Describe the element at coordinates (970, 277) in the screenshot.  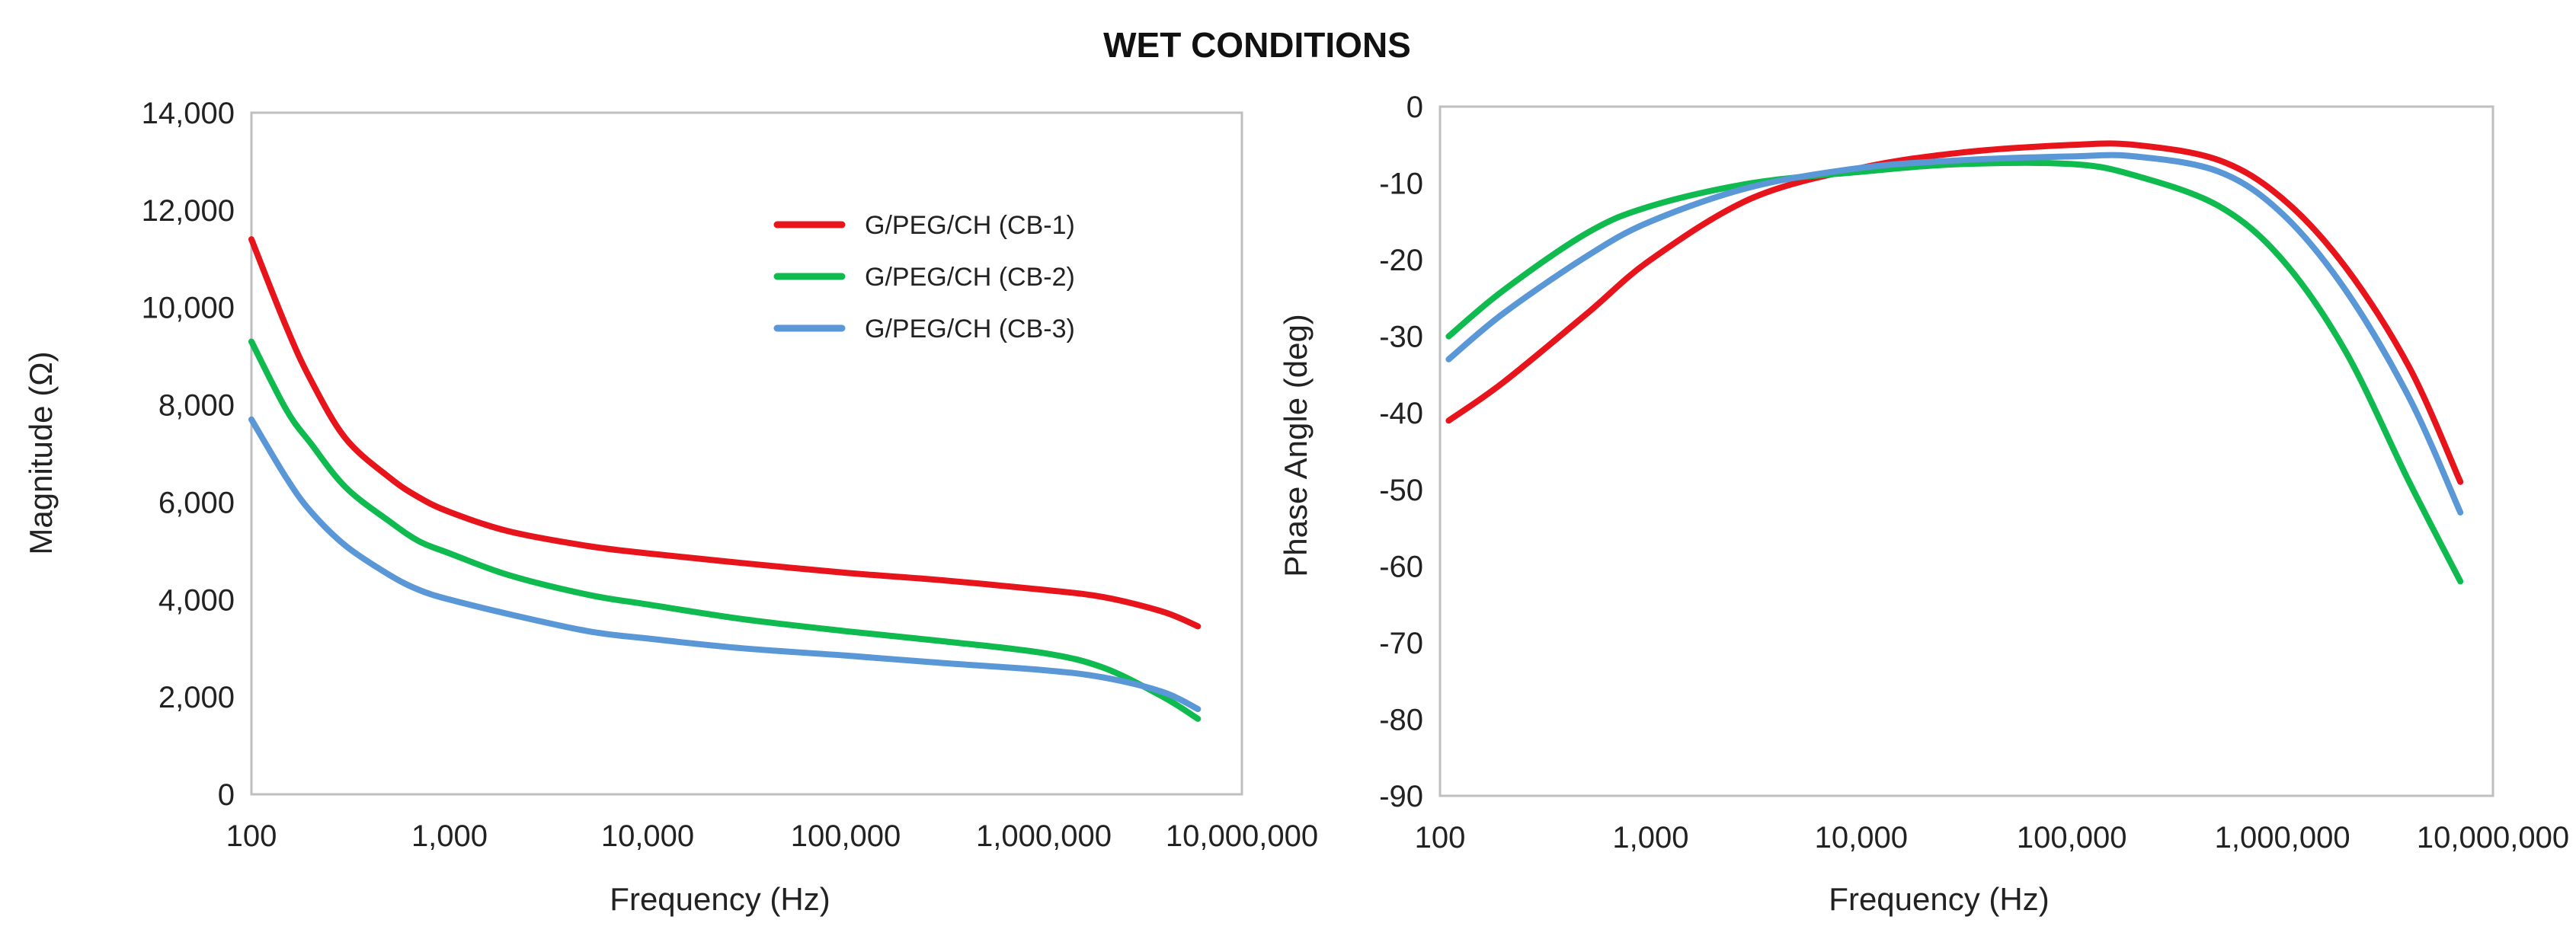
I see `legend-entry: G/PEG/CH (CB-2)` at that location.